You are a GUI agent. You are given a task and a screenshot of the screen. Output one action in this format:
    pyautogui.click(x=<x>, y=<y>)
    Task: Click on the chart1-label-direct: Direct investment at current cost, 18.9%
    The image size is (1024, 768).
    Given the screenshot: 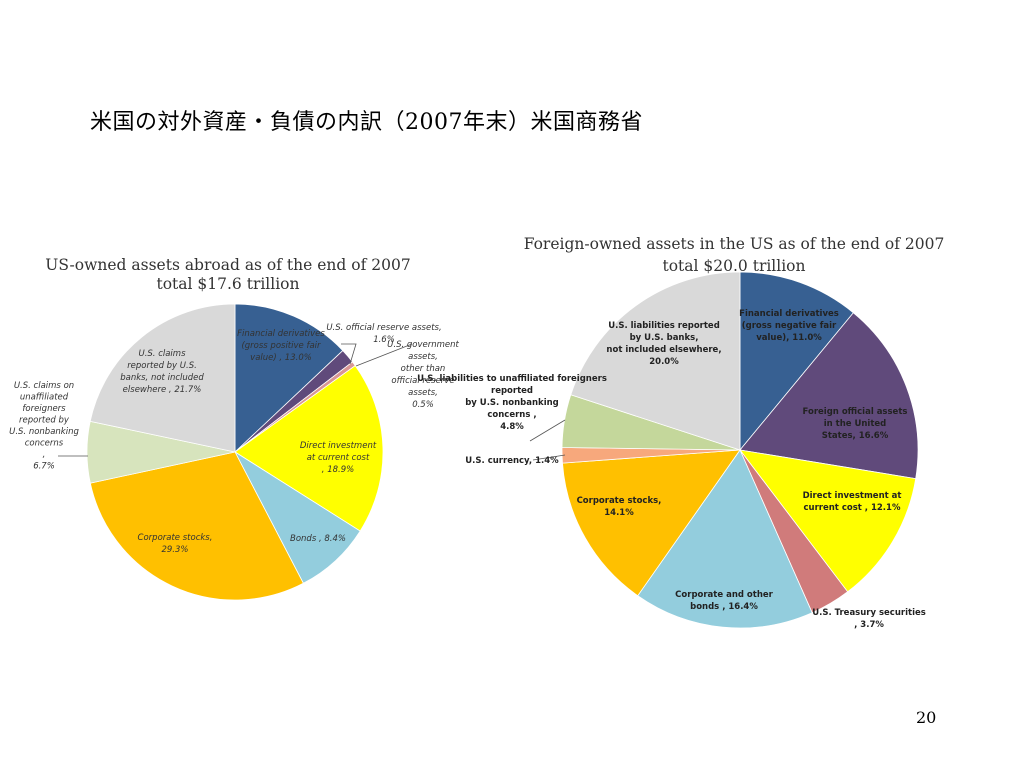 What is the action you would take?
    pyautogui.click(x=338, y=458)
    